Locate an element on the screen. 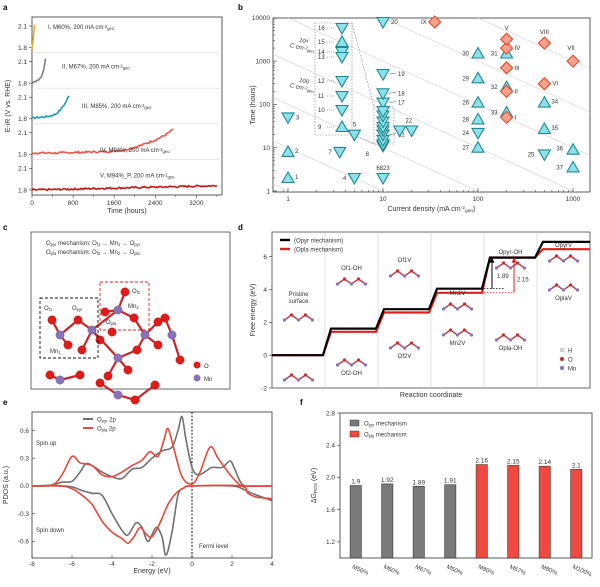 This screenshot has width=600, height=587. panel-label-c: c is located at coordinates (5, 227).